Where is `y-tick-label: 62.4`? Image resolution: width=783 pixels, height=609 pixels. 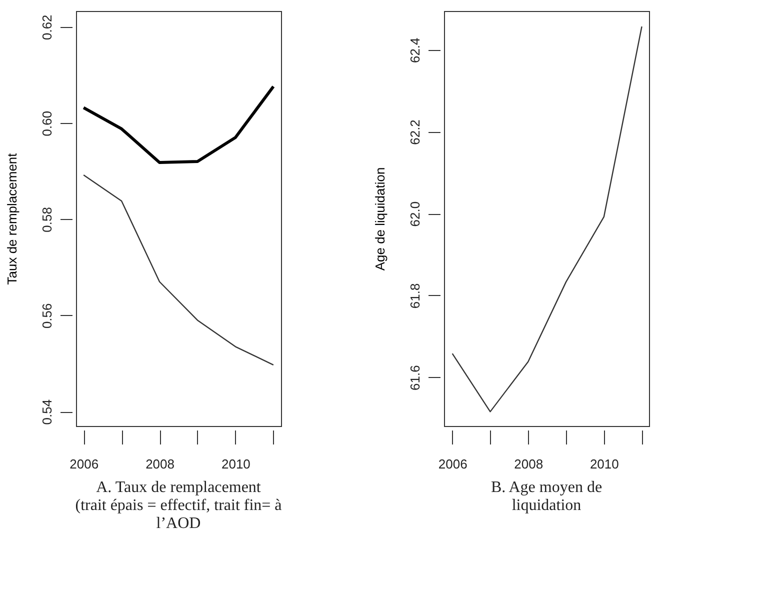 y-tick-label: 62.4 is located at coordinates (415, 51).